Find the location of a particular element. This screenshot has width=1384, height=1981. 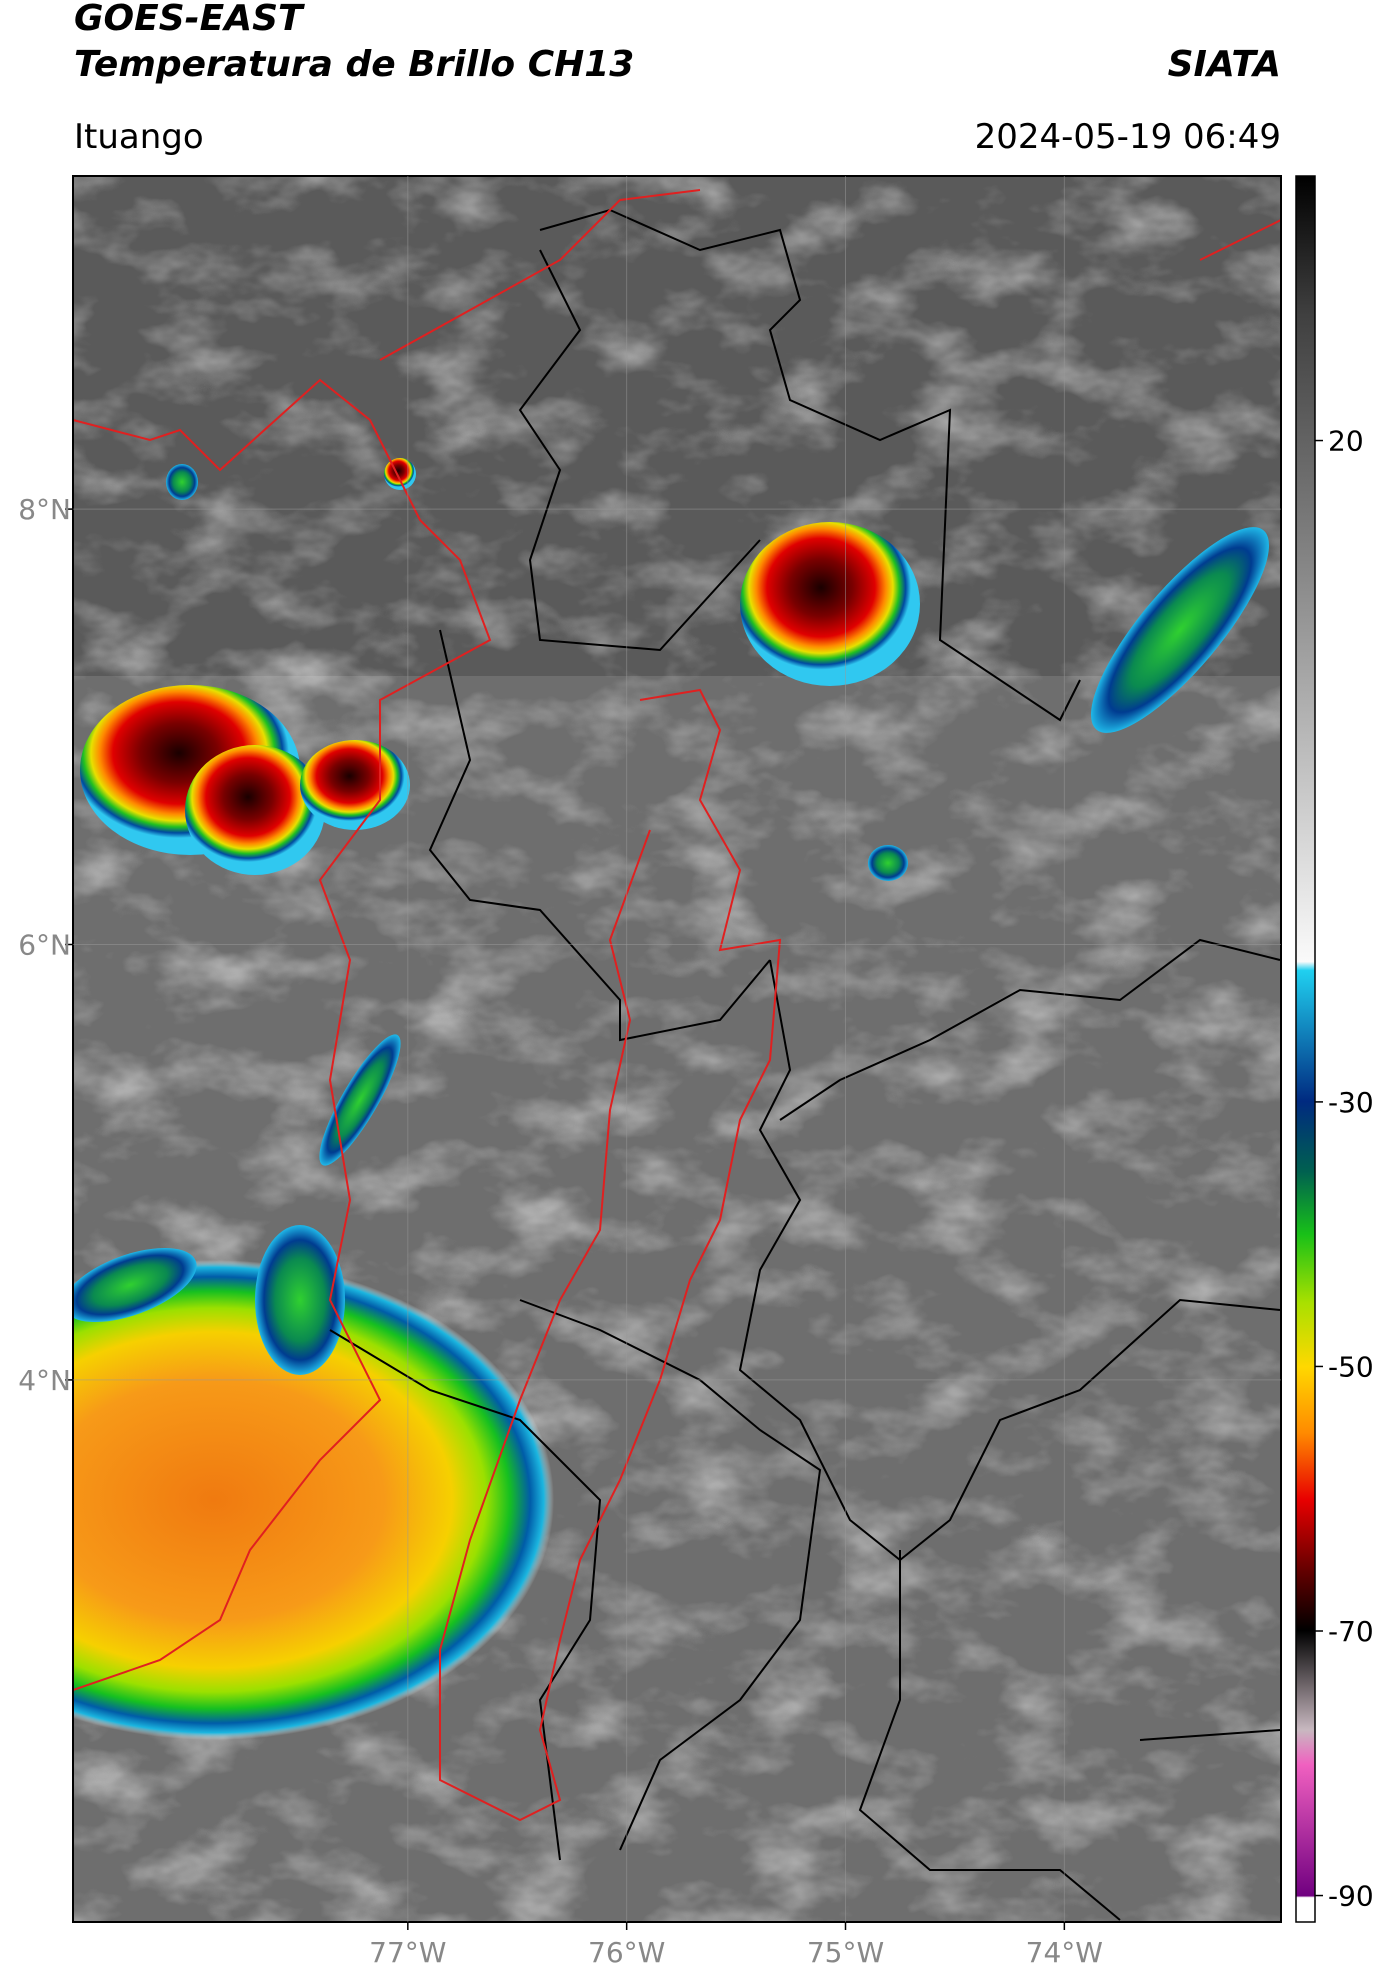

subtitle: Temperatura de Brillo CH13 is located at coordinates (354, 64).